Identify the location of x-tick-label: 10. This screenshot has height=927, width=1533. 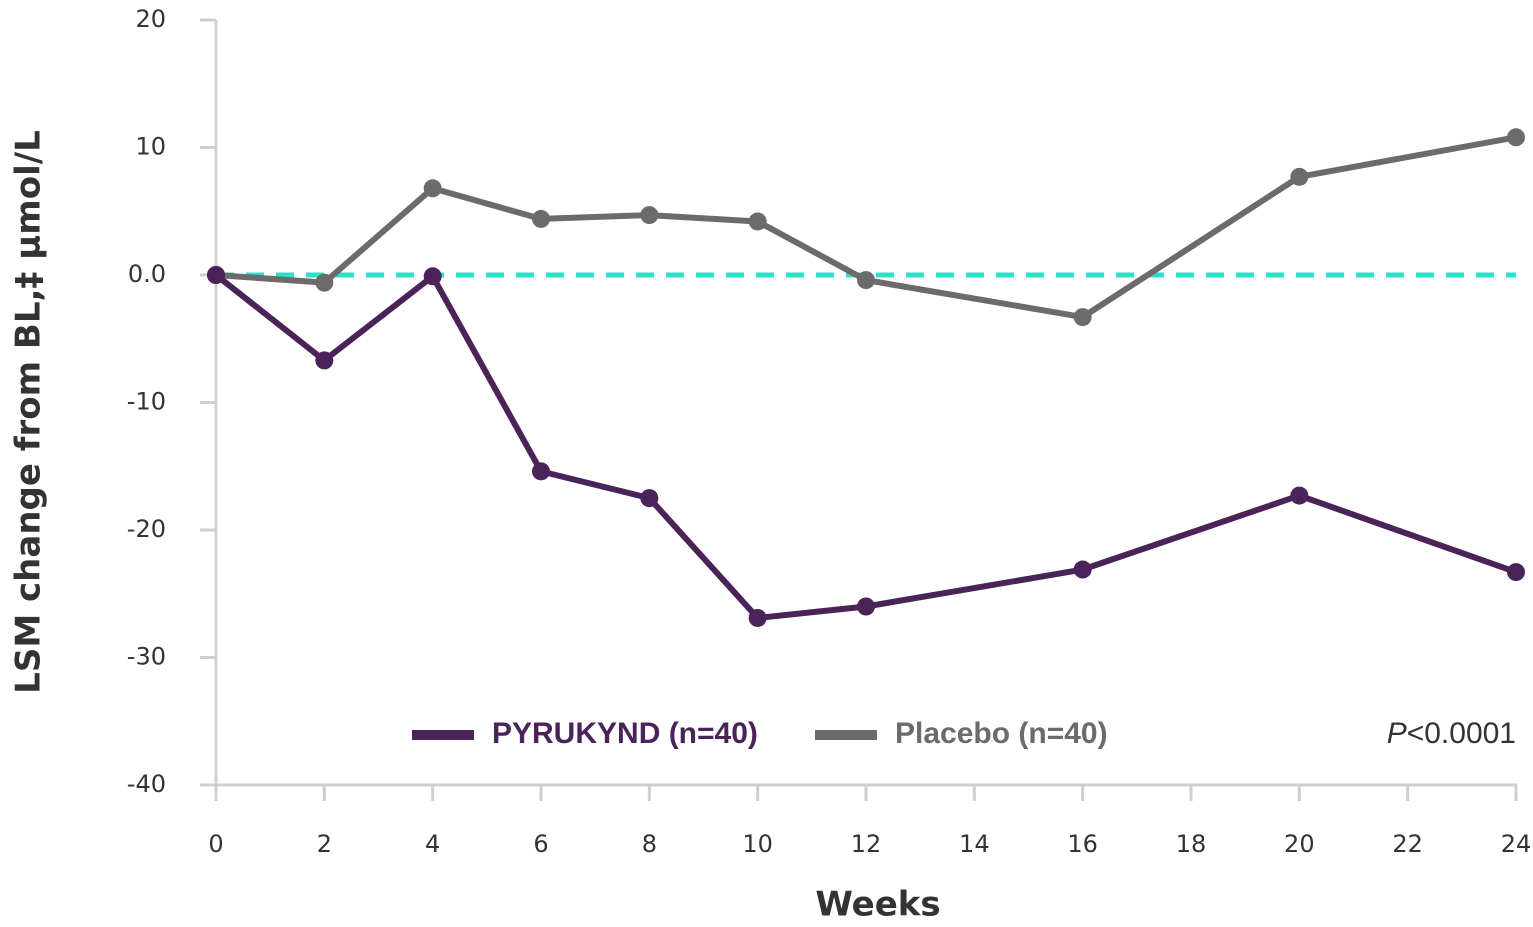
(757, 844).